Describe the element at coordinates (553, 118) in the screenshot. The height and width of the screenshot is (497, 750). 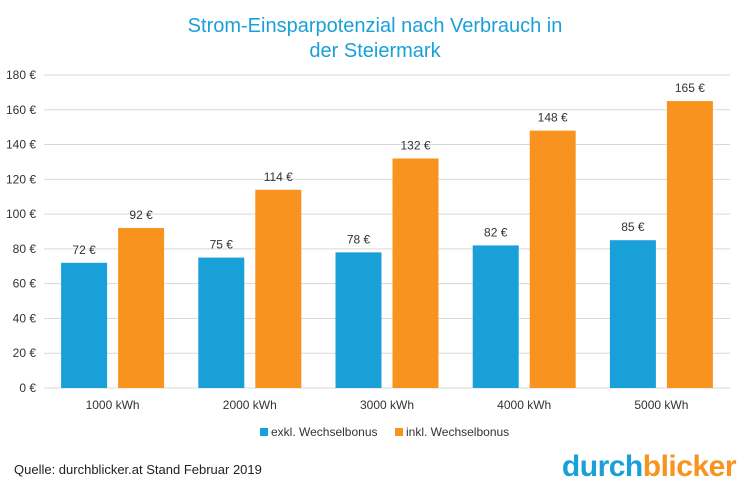
I see `data-label: 148 €` at that location.